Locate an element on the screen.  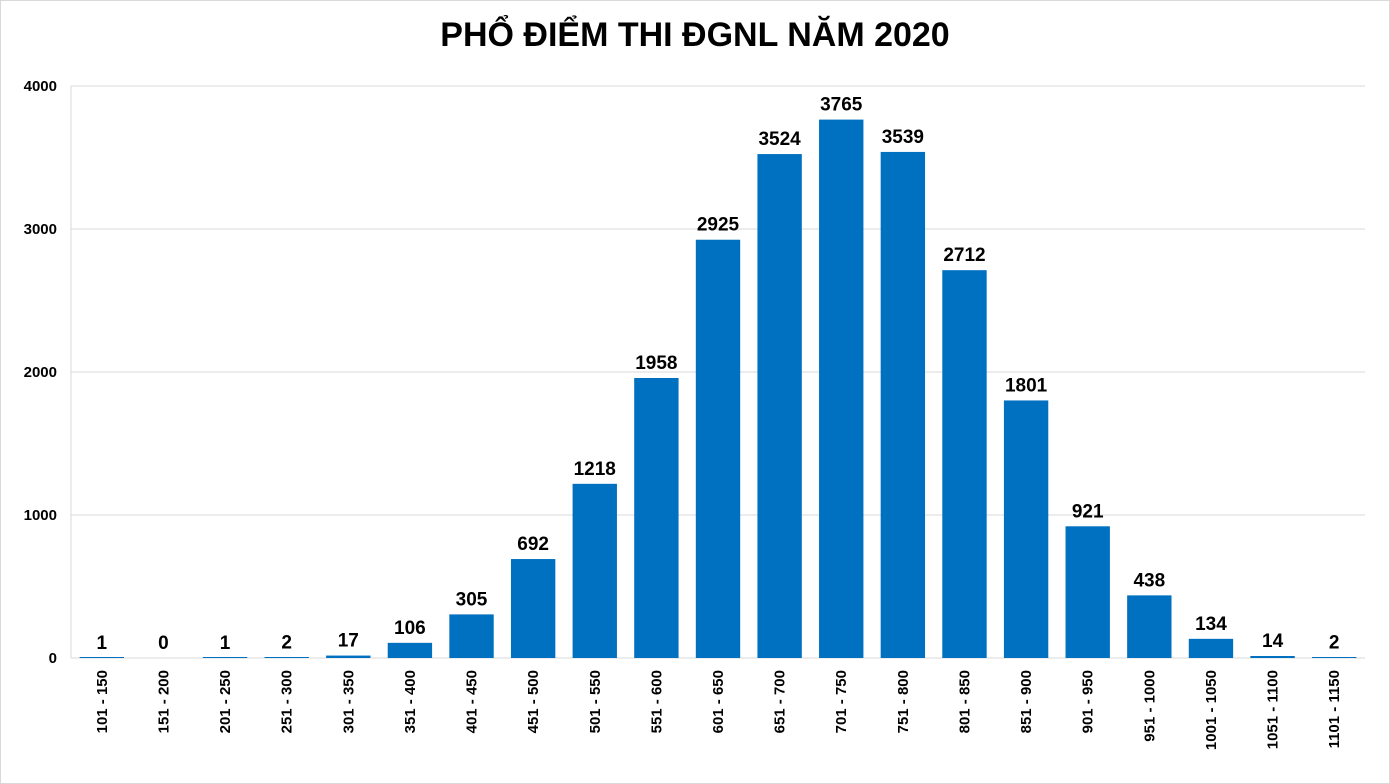
x-tick-label: 201 - 250 is located at coordinates (225, 701).